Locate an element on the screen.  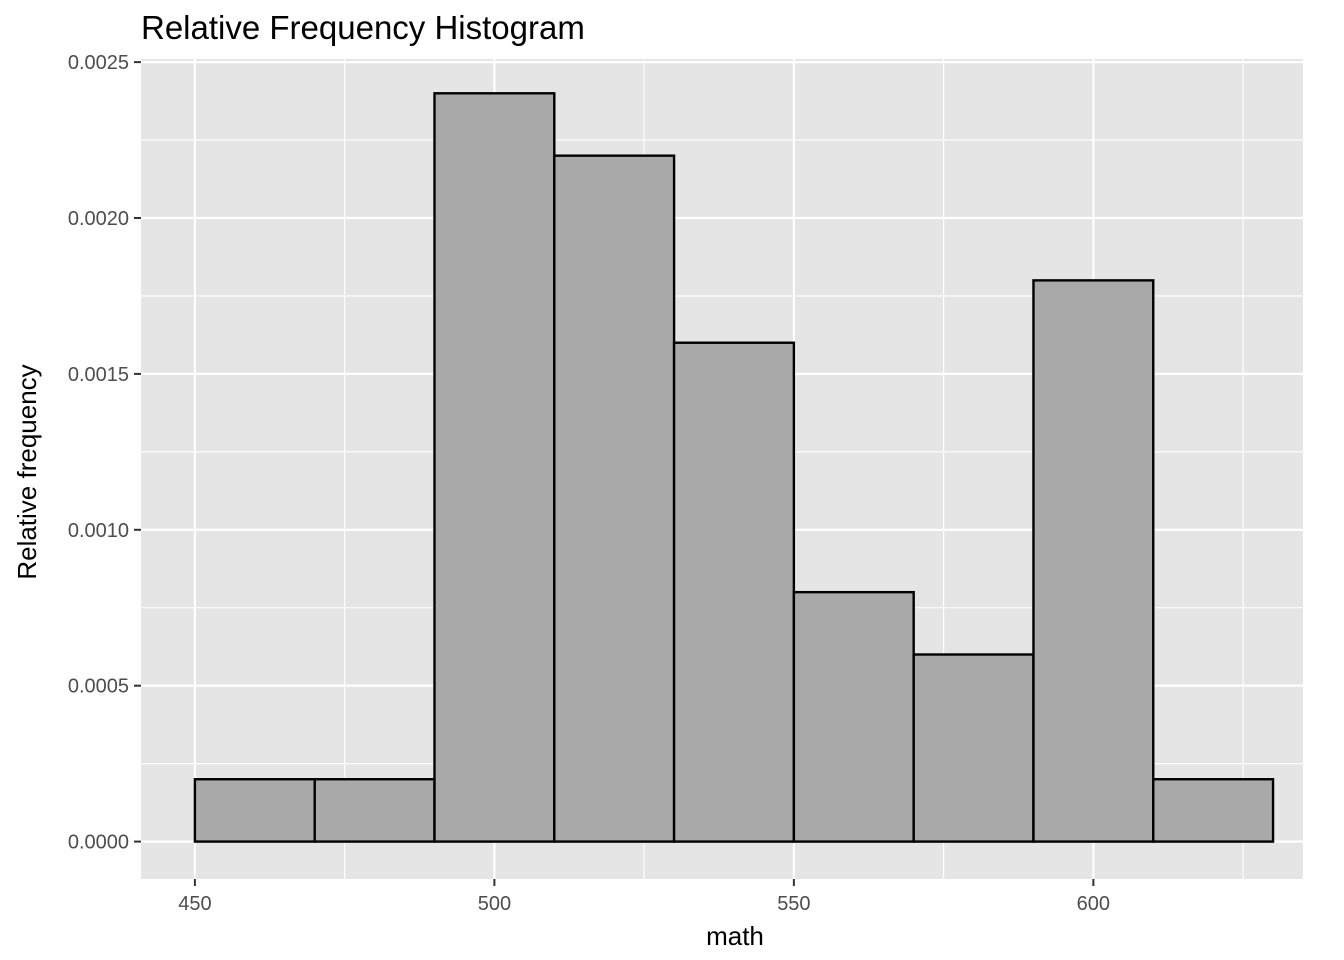
y-tick-label: 0.0020 is located at coordinates (98, 219).